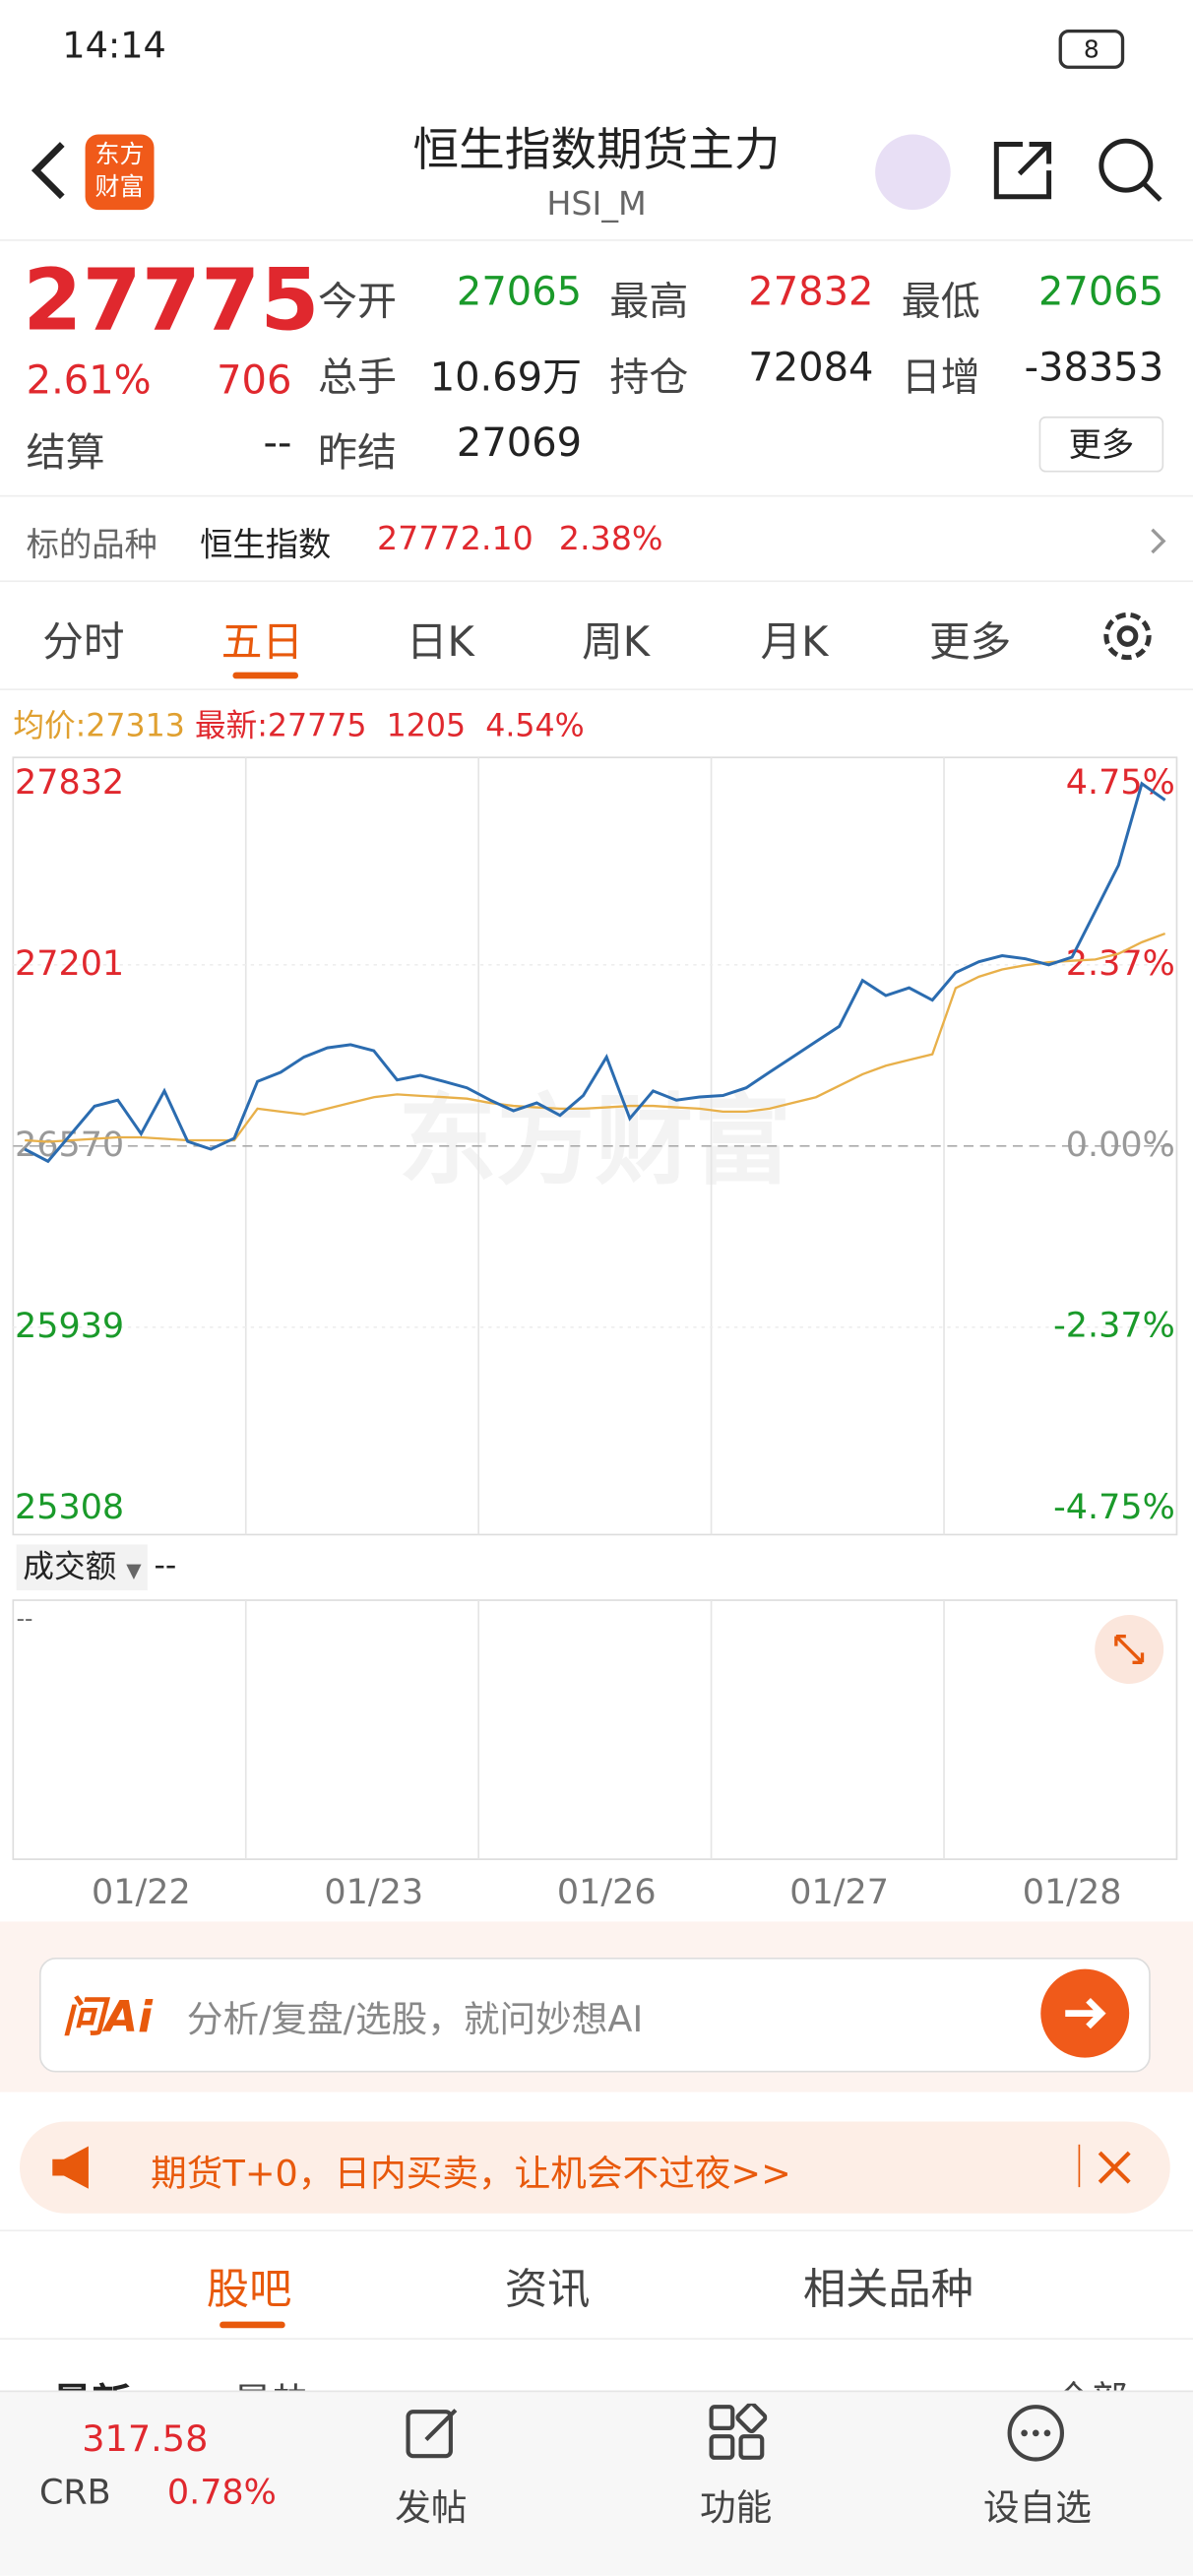  Describe the element at coordinates (616, 641) in the screenshot. I see `tab: 周K` at that location.